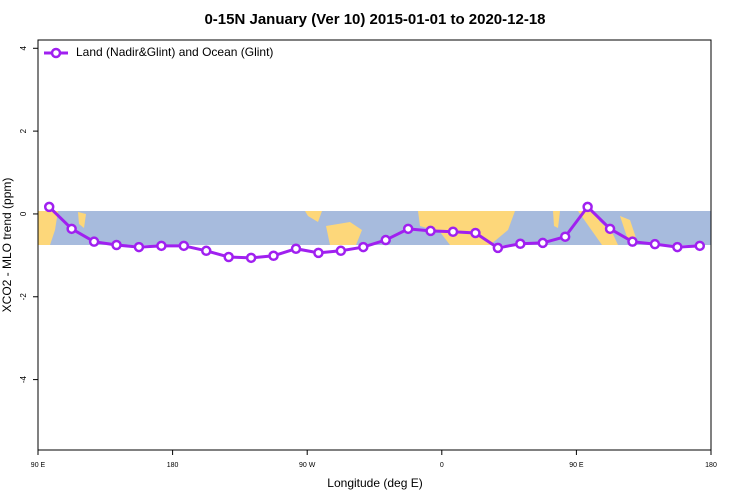 The width and height of the screenshot is (750, 500). What do you see at coordinates (7, 245) in the screenshot?
I see `y-axis-label: XCO2 - MLO trend (ppm)` at bounding box center [7, 245].